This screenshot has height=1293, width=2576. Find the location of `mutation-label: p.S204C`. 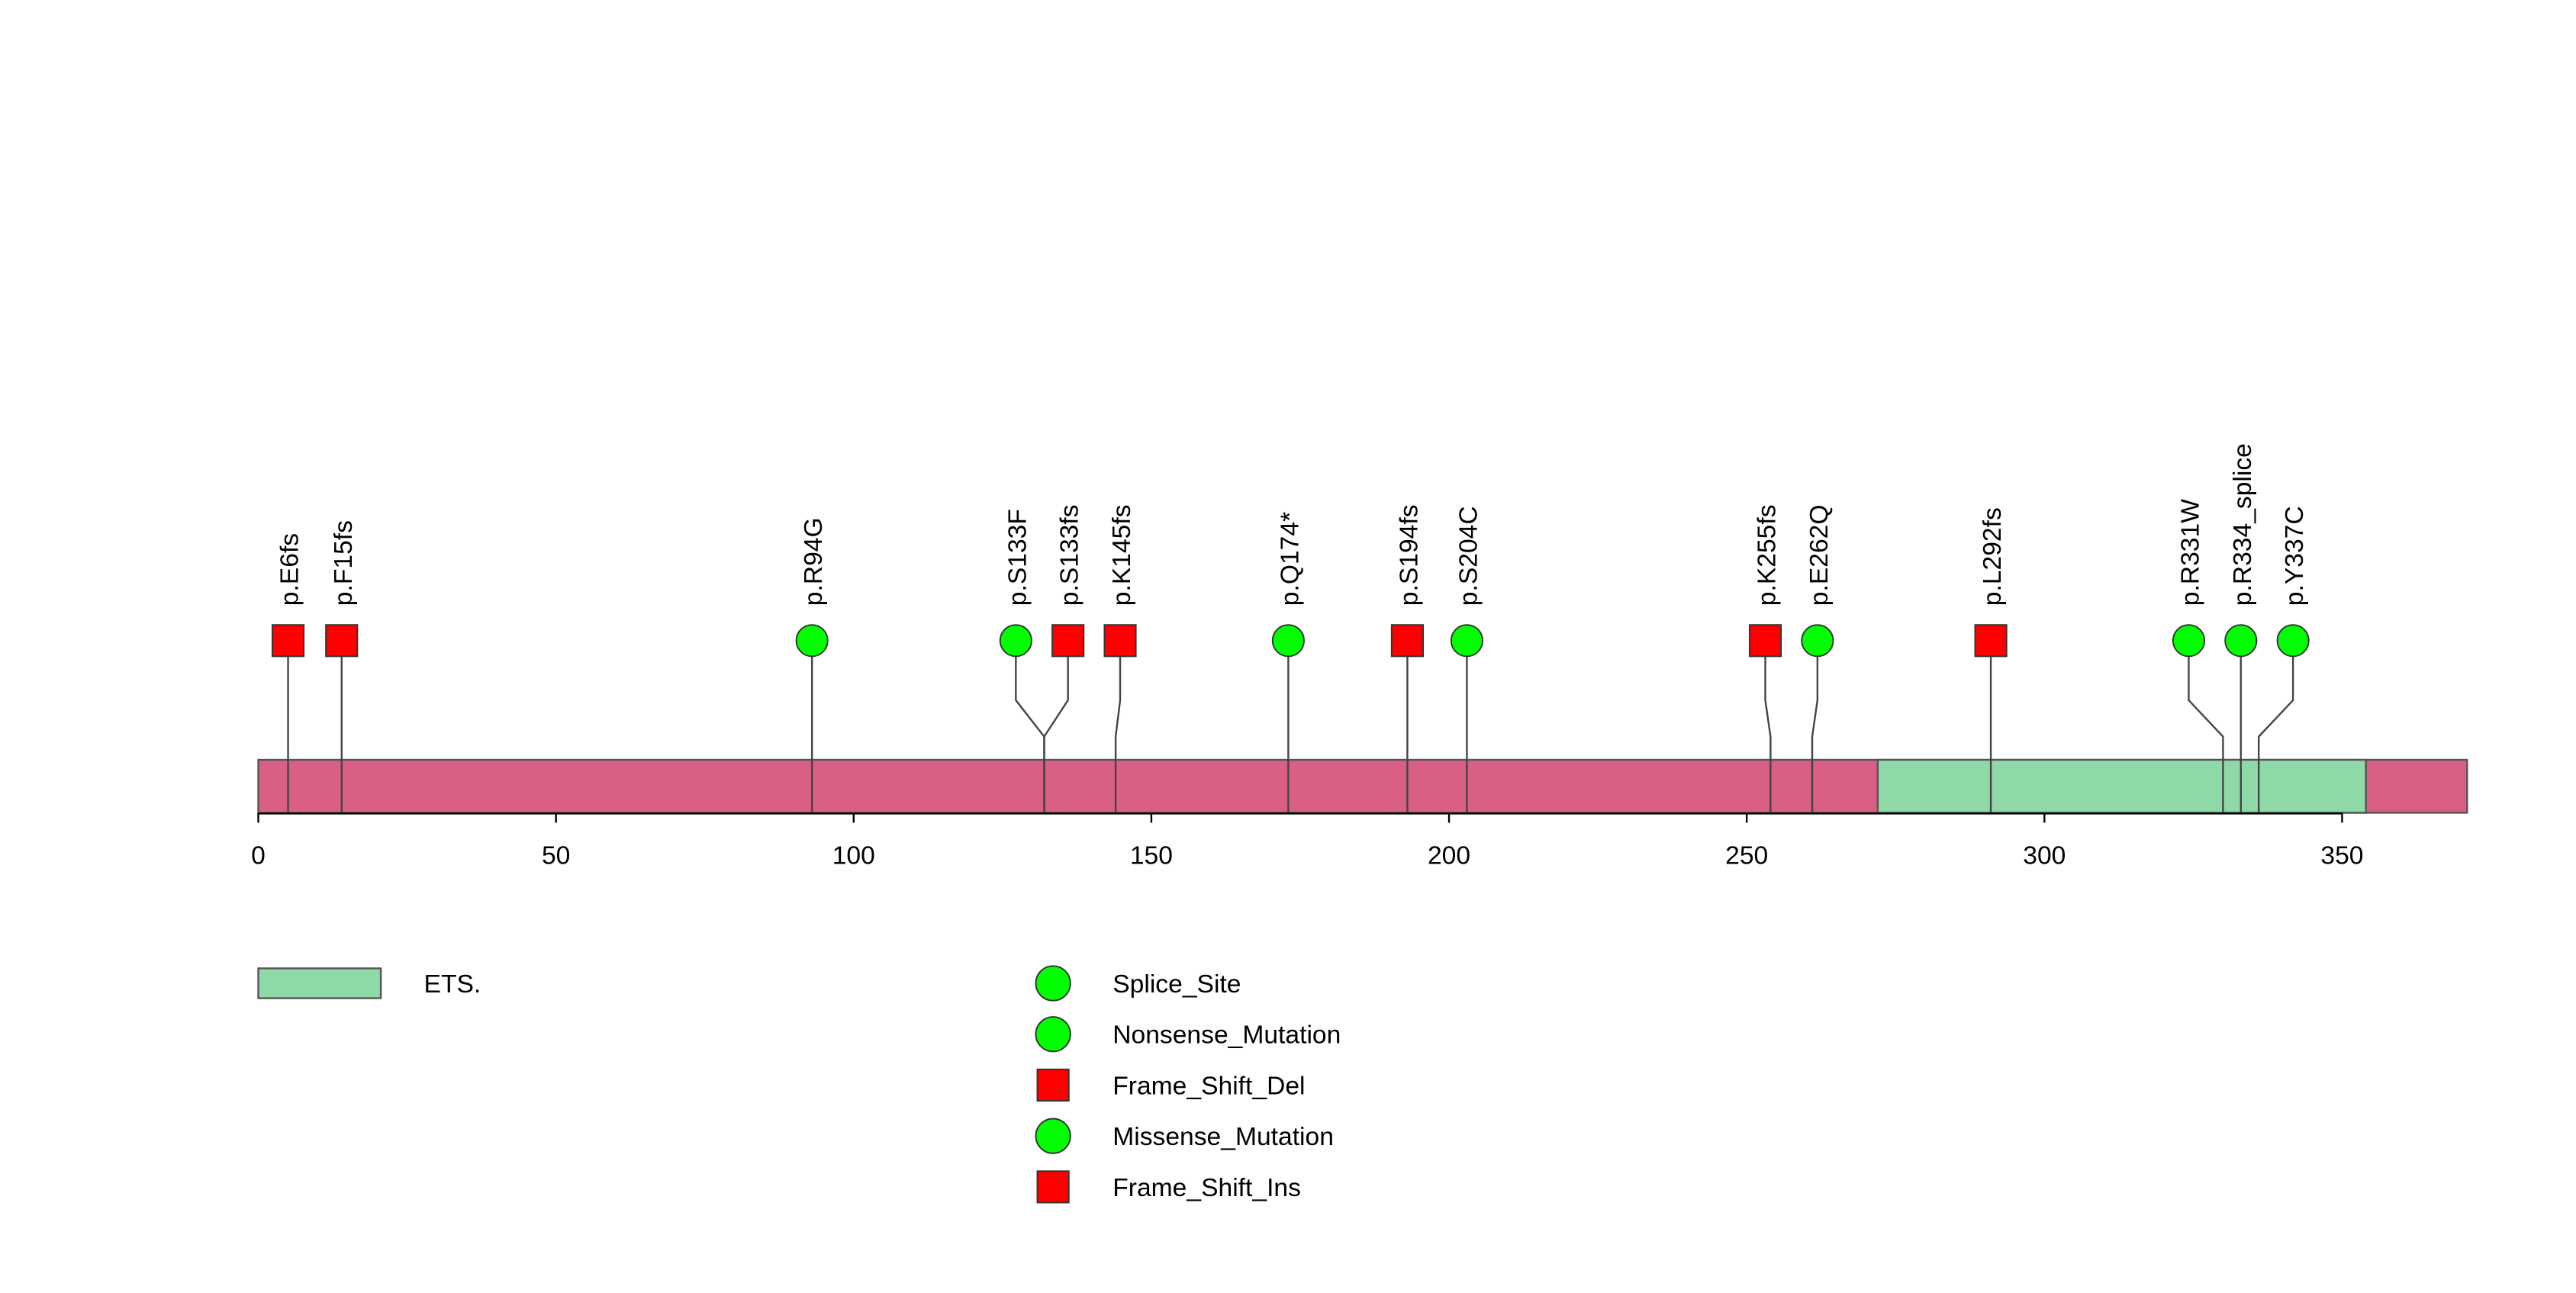

mutation-label: p.S204C is located at coordinates (1468, 556).